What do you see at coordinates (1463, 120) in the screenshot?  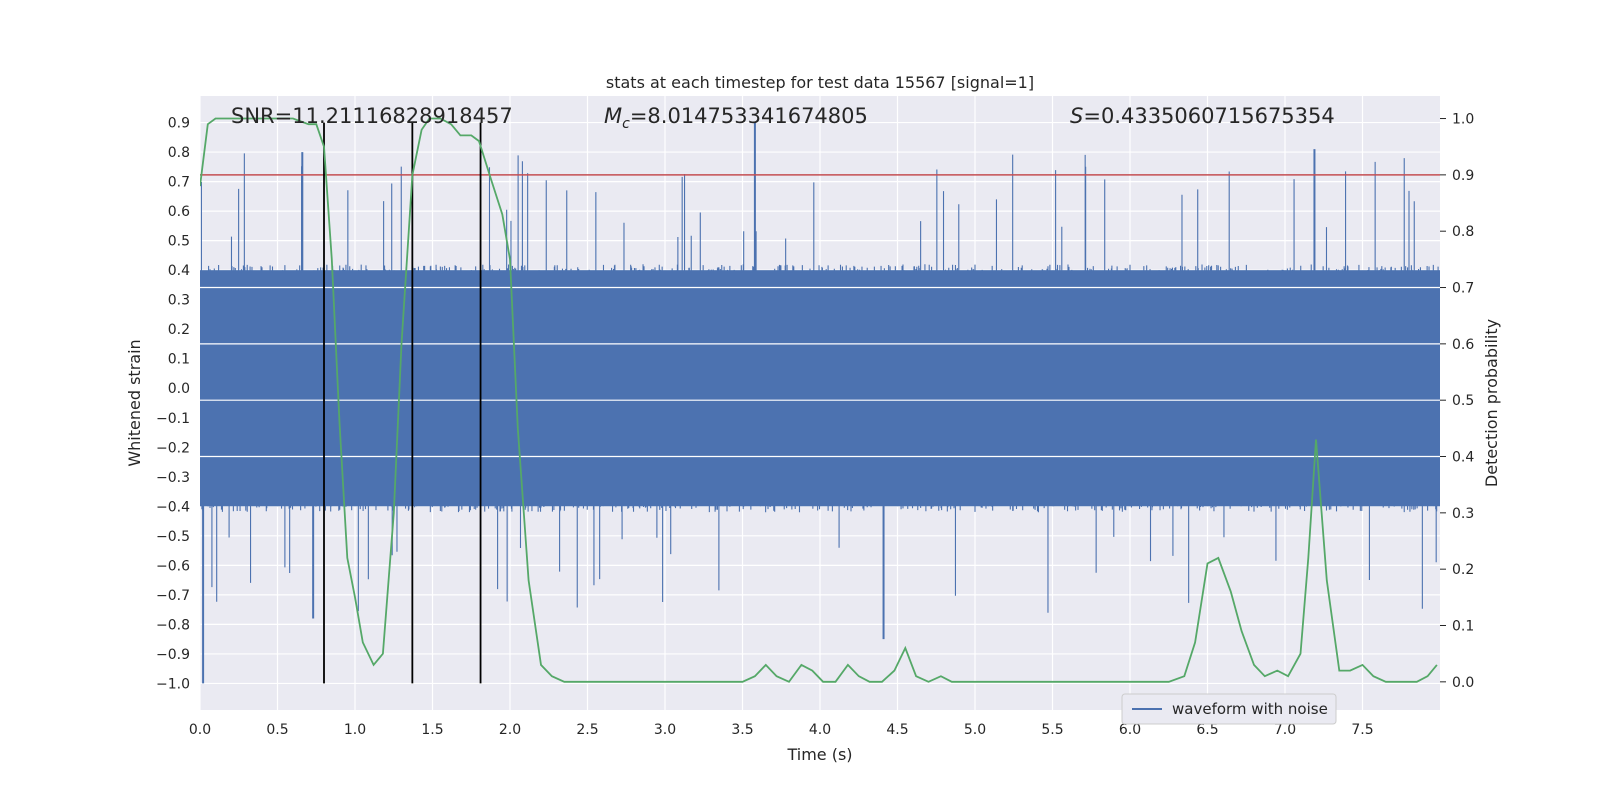 I see `y2-tick-label: 1.0` at bounding box center [1463, 120].